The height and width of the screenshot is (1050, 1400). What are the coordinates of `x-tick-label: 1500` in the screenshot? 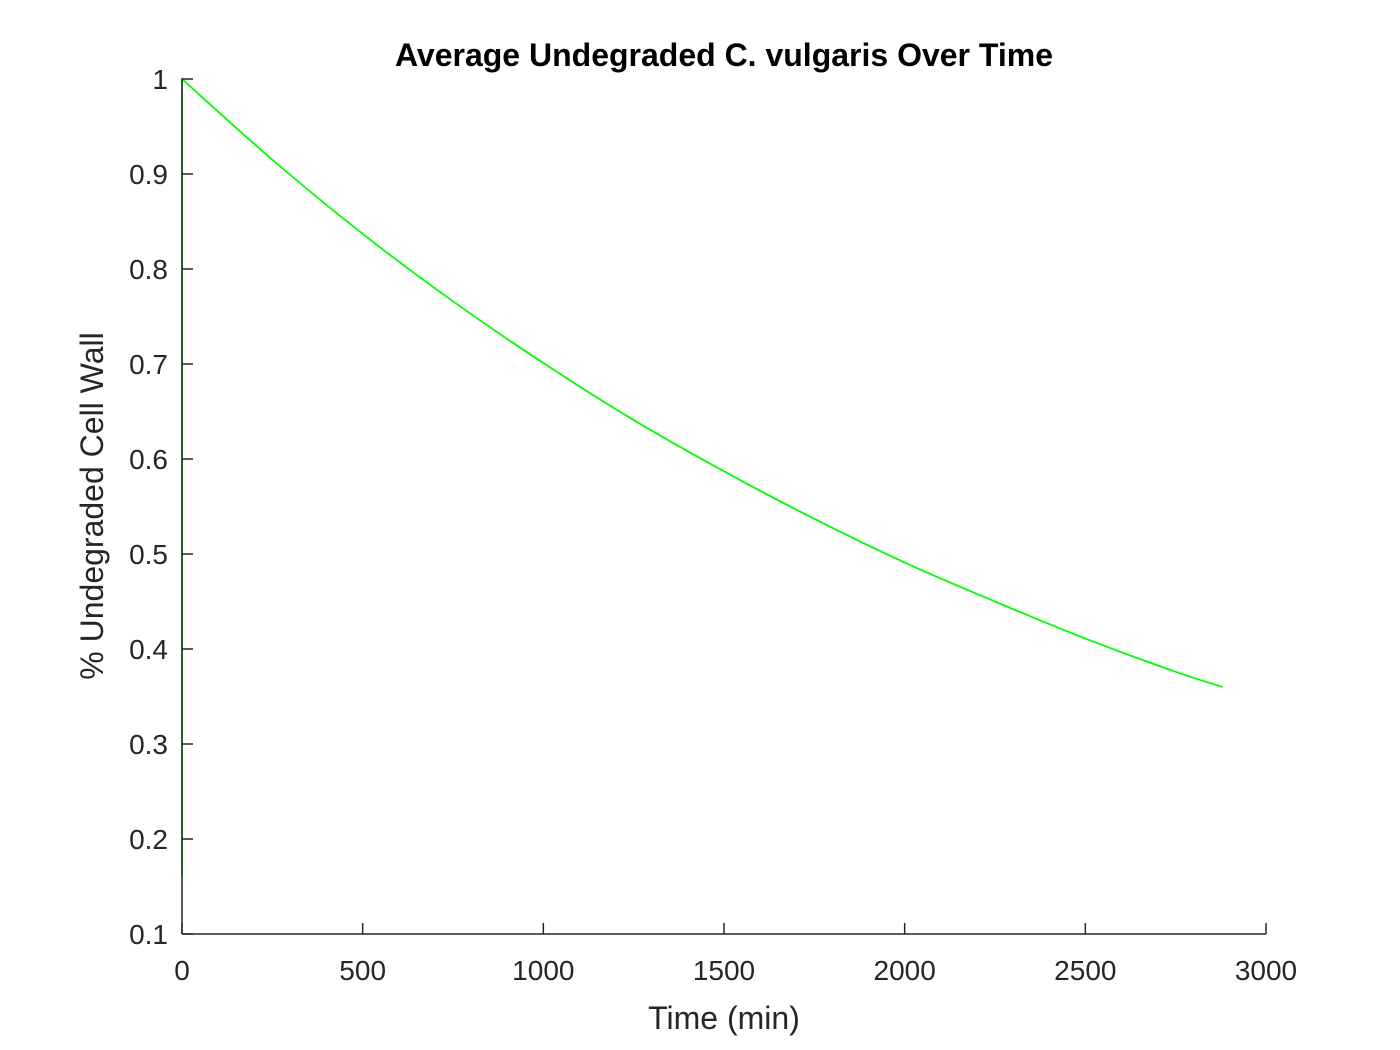 It's located at (724, 970).